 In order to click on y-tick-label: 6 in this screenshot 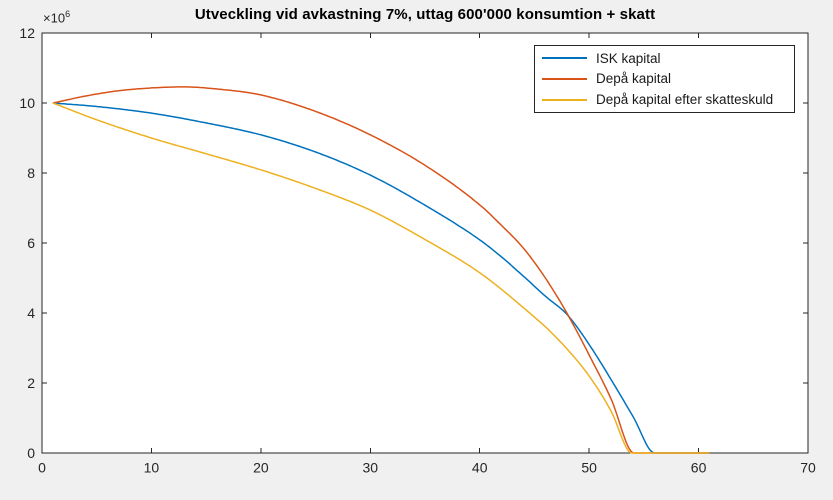, I will do `click(31, 243)`.